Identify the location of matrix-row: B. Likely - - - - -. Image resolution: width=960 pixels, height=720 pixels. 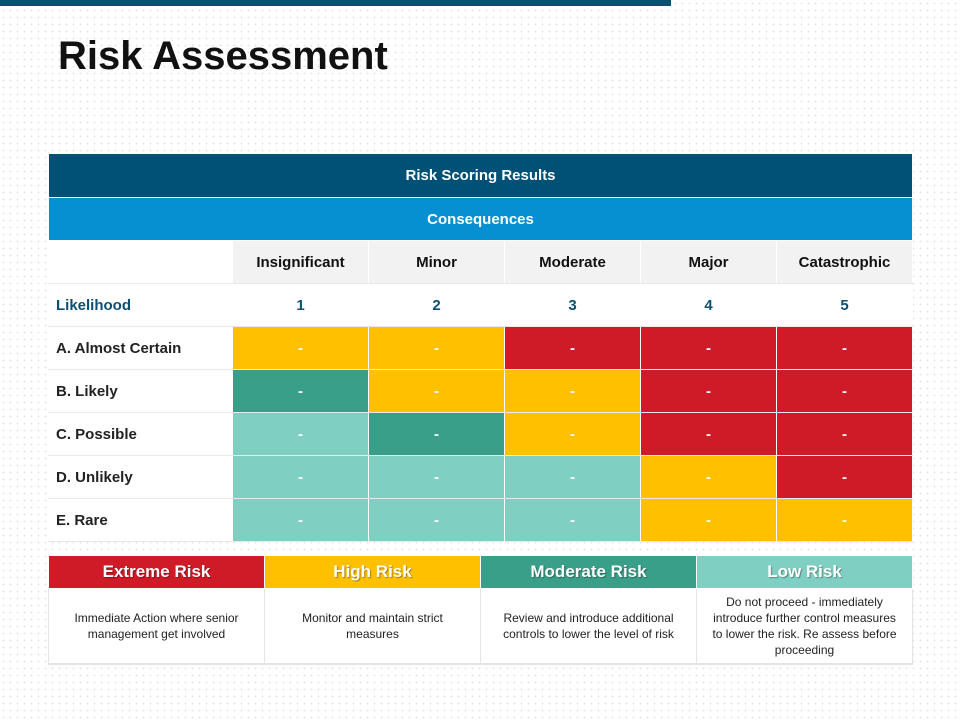
(481, 391).